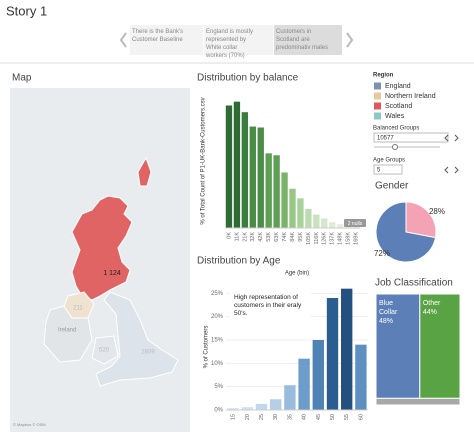 This screenshot has height=439, width=474. I want to click on chart-title: Gender, so click(392, 186).